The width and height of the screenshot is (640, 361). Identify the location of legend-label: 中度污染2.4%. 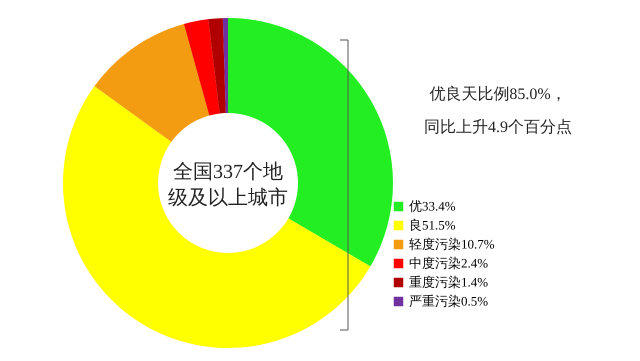
(448, 263).